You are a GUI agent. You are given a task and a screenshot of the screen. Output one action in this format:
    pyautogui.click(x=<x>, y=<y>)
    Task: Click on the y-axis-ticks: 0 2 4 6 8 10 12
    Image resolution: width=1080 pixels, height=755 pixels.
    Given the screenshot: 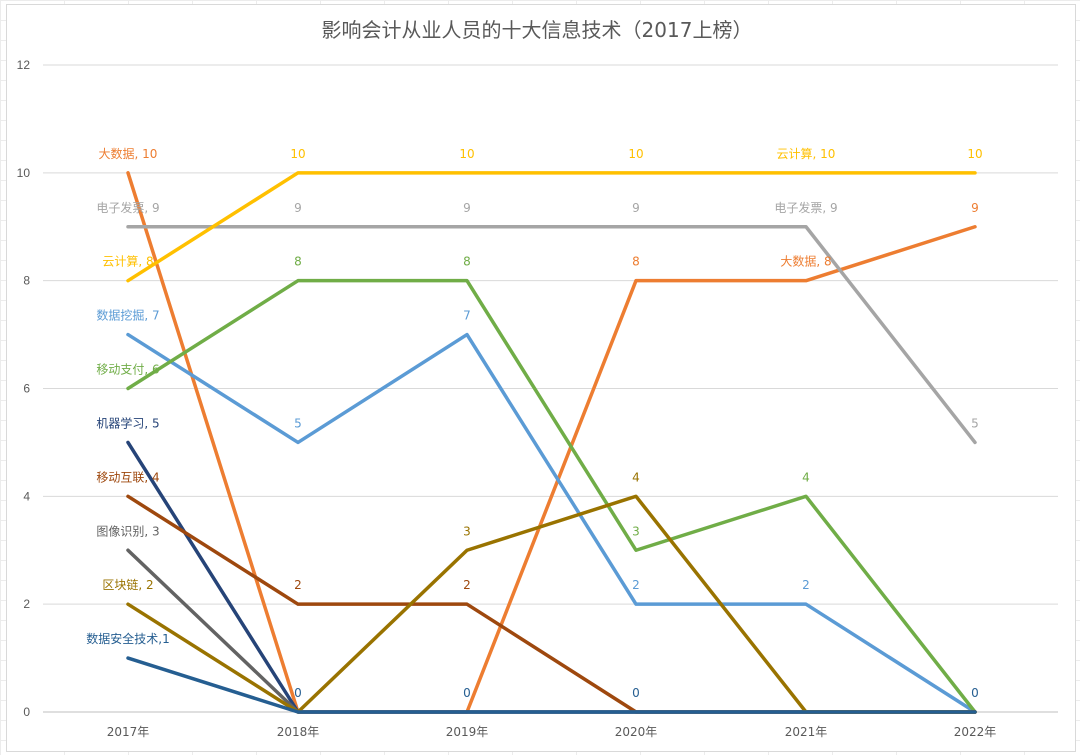 What is the action you would take?
    pyautogui.click(x=24, y=388)
    